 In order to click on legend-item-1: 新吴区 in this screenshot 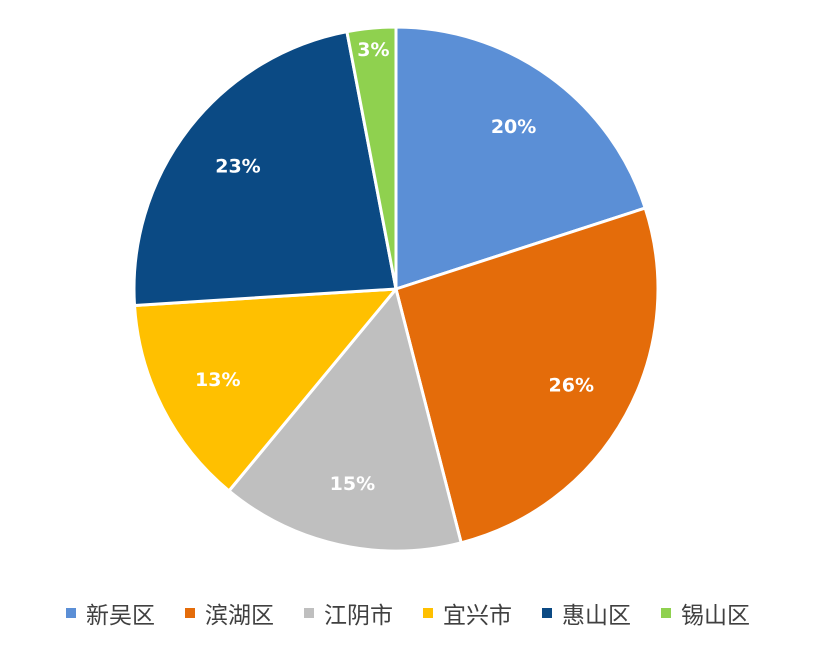, I will do `click(110, 613)`.